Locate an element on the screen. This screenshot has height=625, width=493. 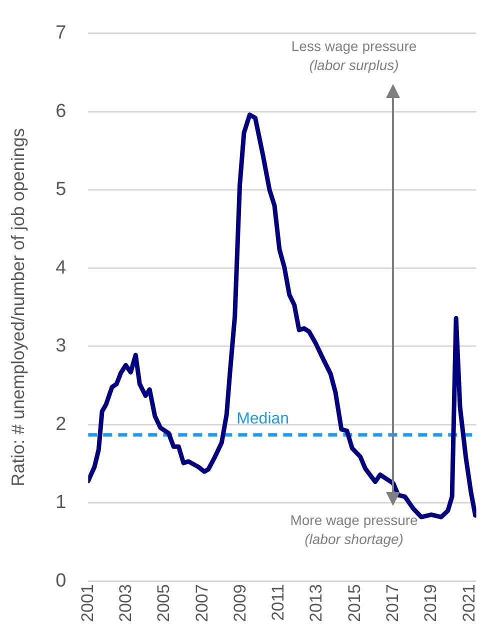
x-tick-label: 2007 is located at coordinates (202, 603).